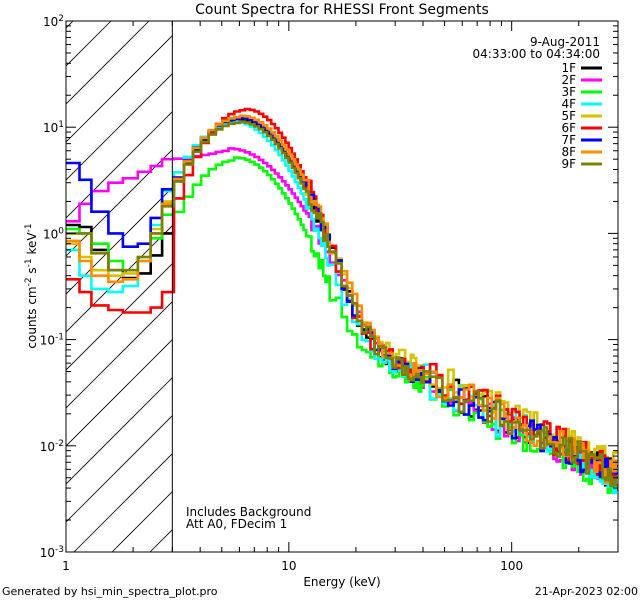 Image resolution: width=640 pixels, height=600 pixels. What do you see at coordinates (536, 54) in the screenshot?
I see `time-range-label: 04:33:00 to 04:34:00` at bounding box center [536, 54].